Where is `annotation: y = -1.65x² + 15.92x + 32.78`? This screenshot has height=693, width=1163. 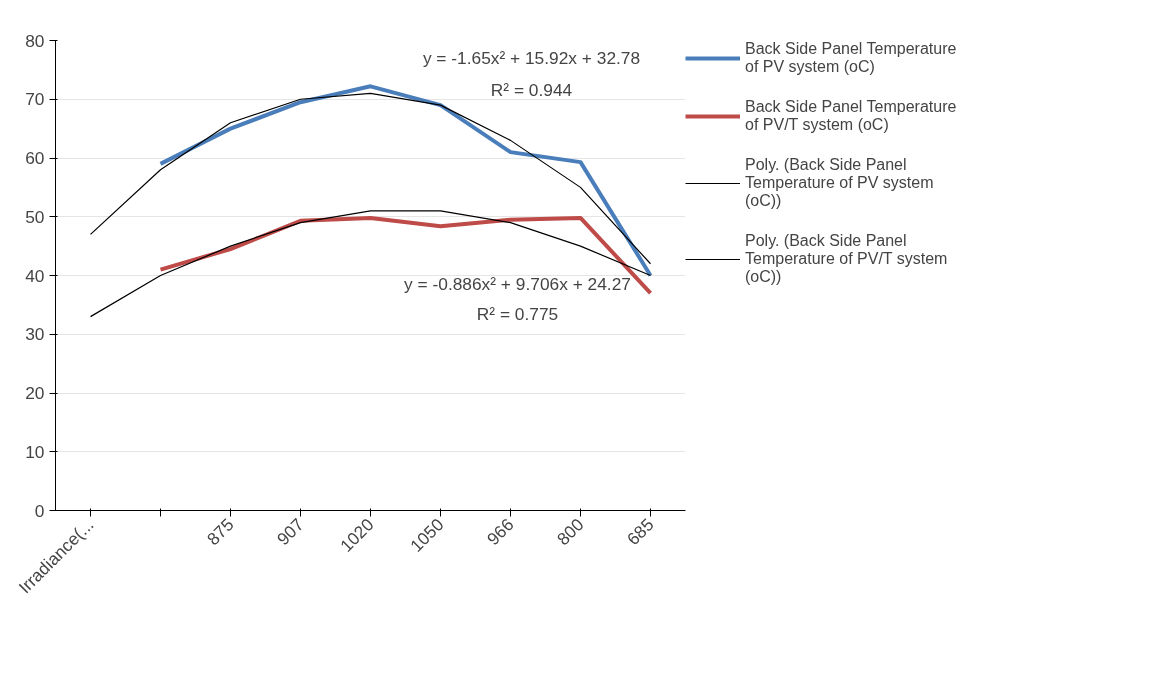 annotation: y = -1.65x² + 15.92x + 32.78 is located at coordinates (531, 58).